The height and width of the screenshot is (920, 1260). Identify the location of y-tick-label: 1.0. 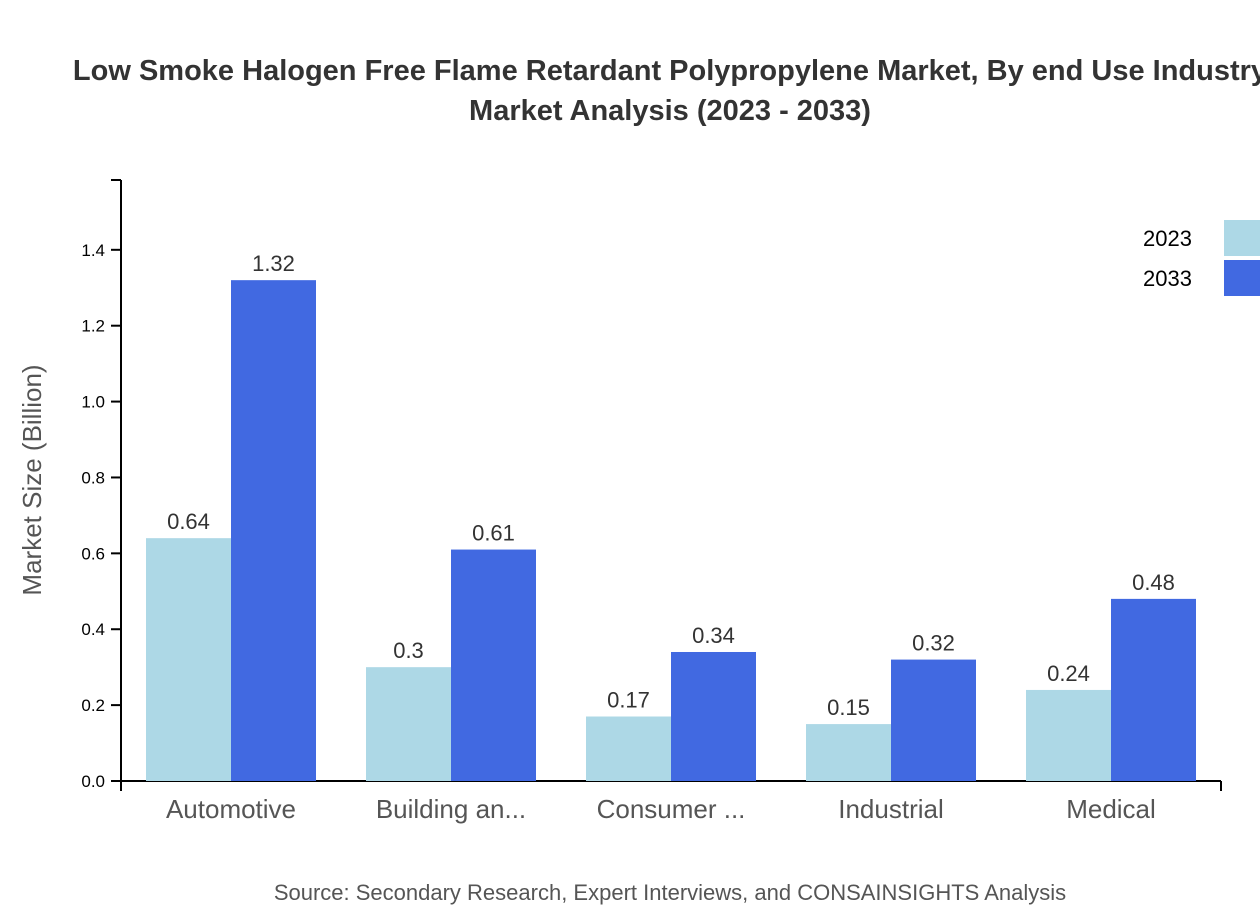
(93, 402).